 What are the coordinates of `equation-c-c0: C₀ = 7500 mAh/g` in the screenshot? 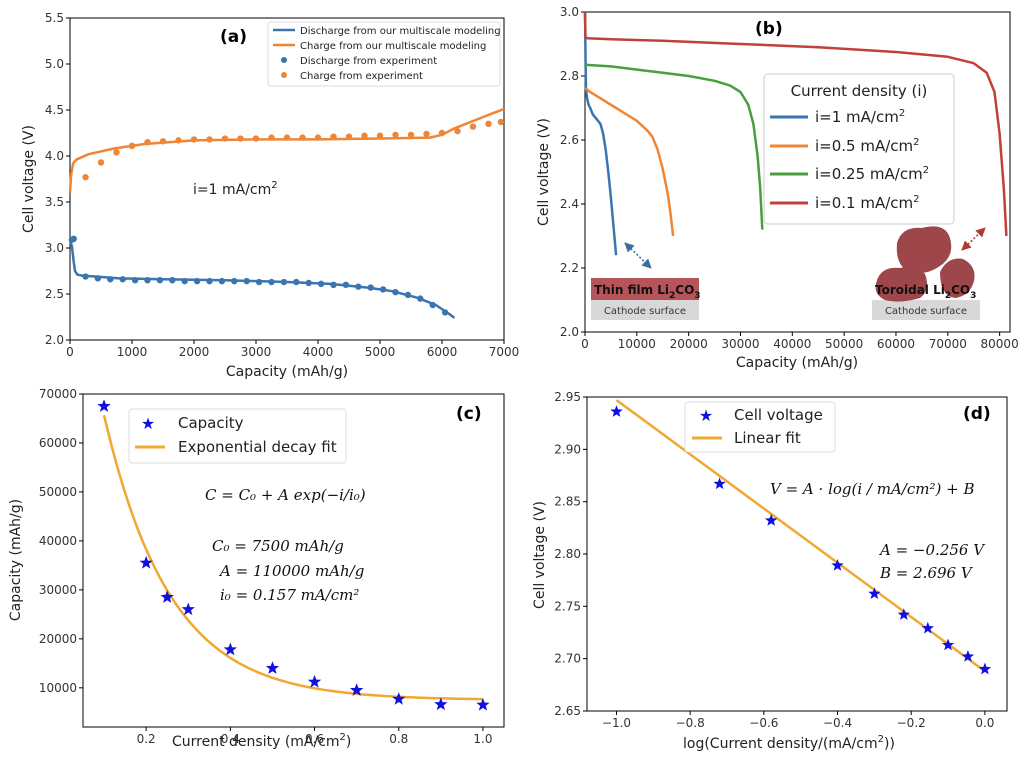 It's located at (278, 546).